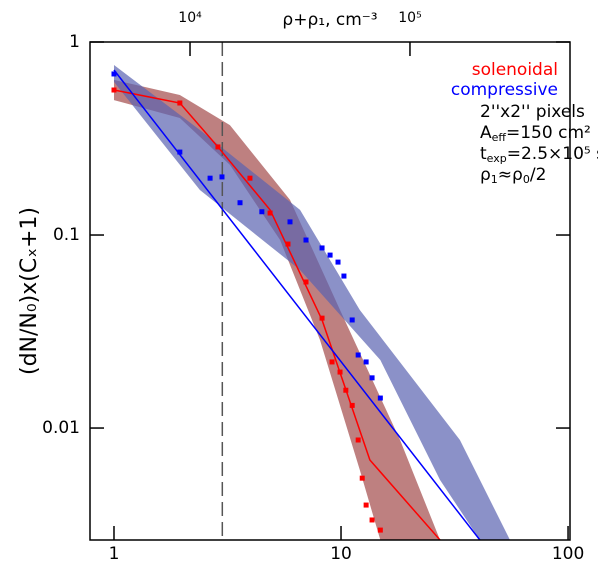  I want to click on annotation: 2''x2'' pixels, so click(532, 112).